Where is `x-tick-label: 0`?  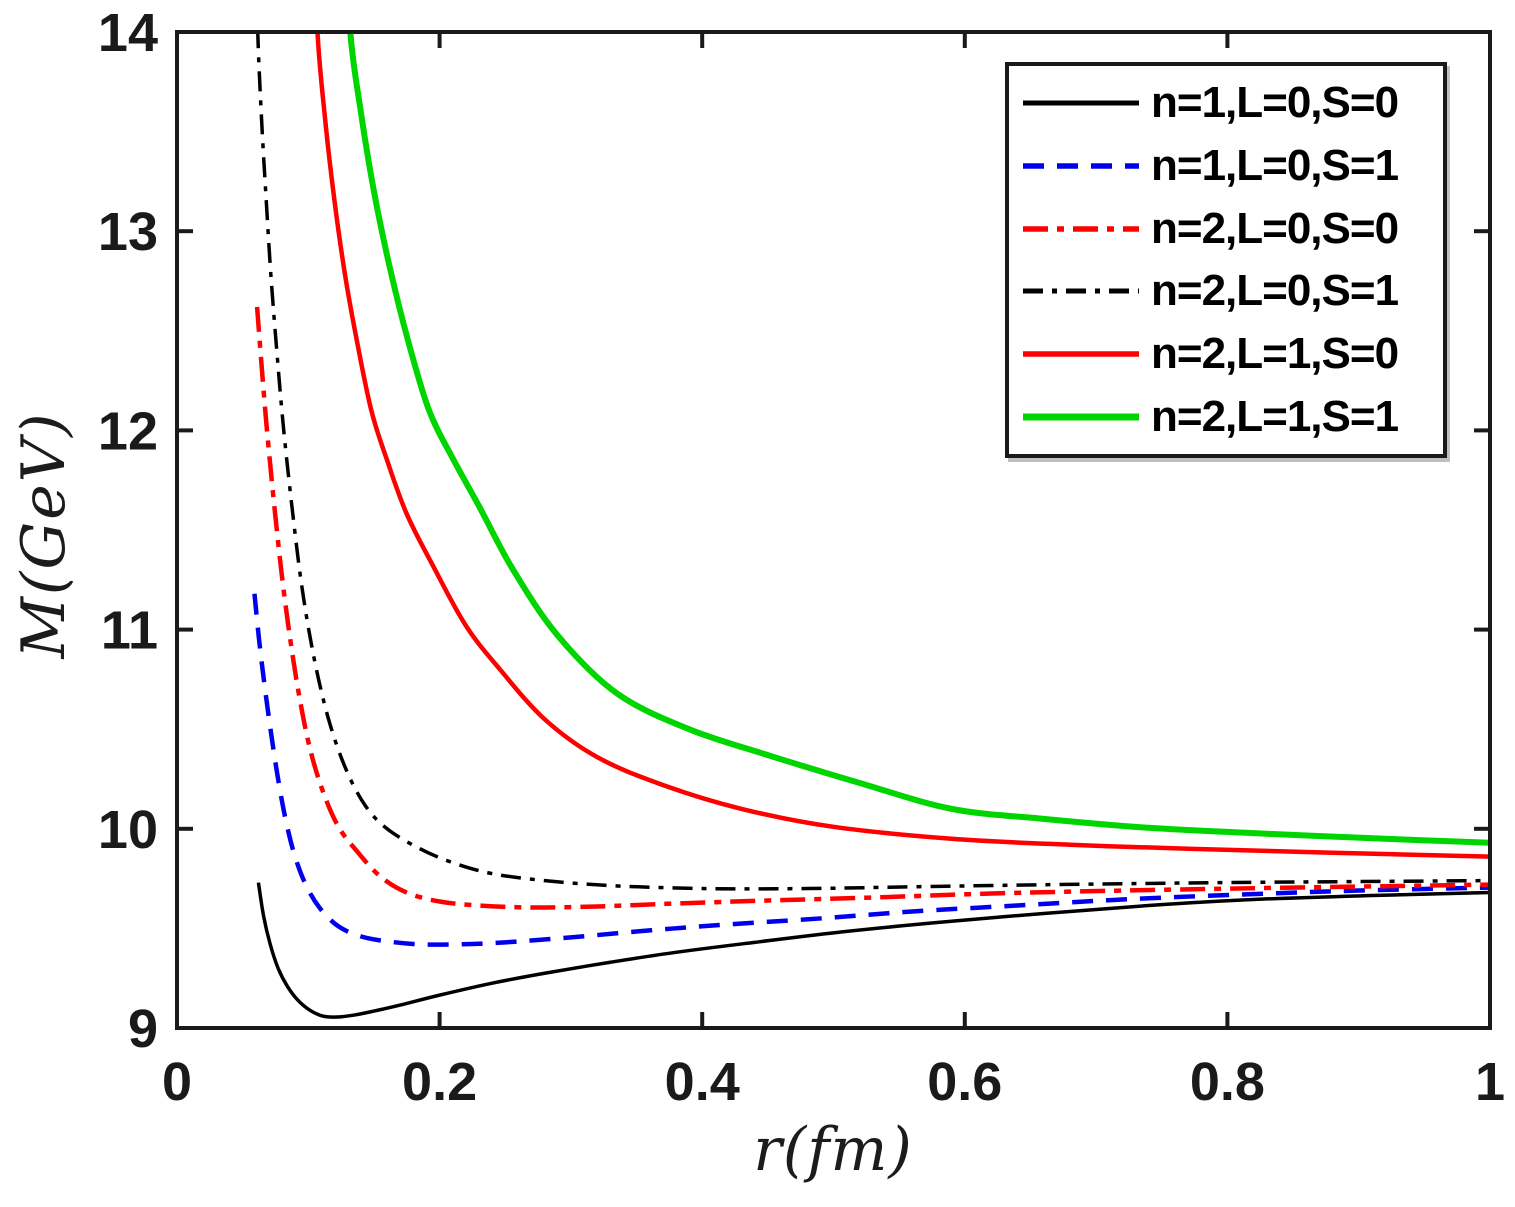
x-tick-label: 0 is located at coordinates (177, 1082).